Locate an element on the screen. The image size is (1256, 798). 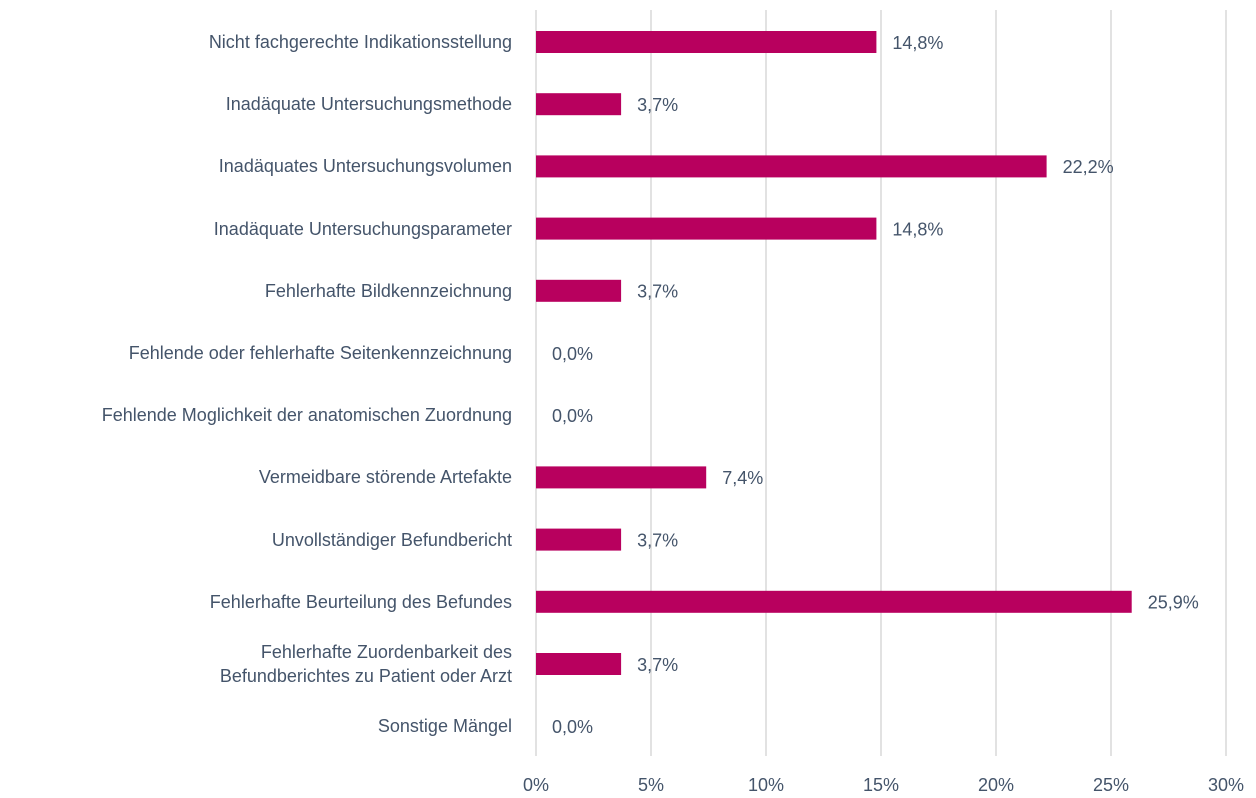
category-label: Sonstige Mängel is located at coordinates (444, 726).